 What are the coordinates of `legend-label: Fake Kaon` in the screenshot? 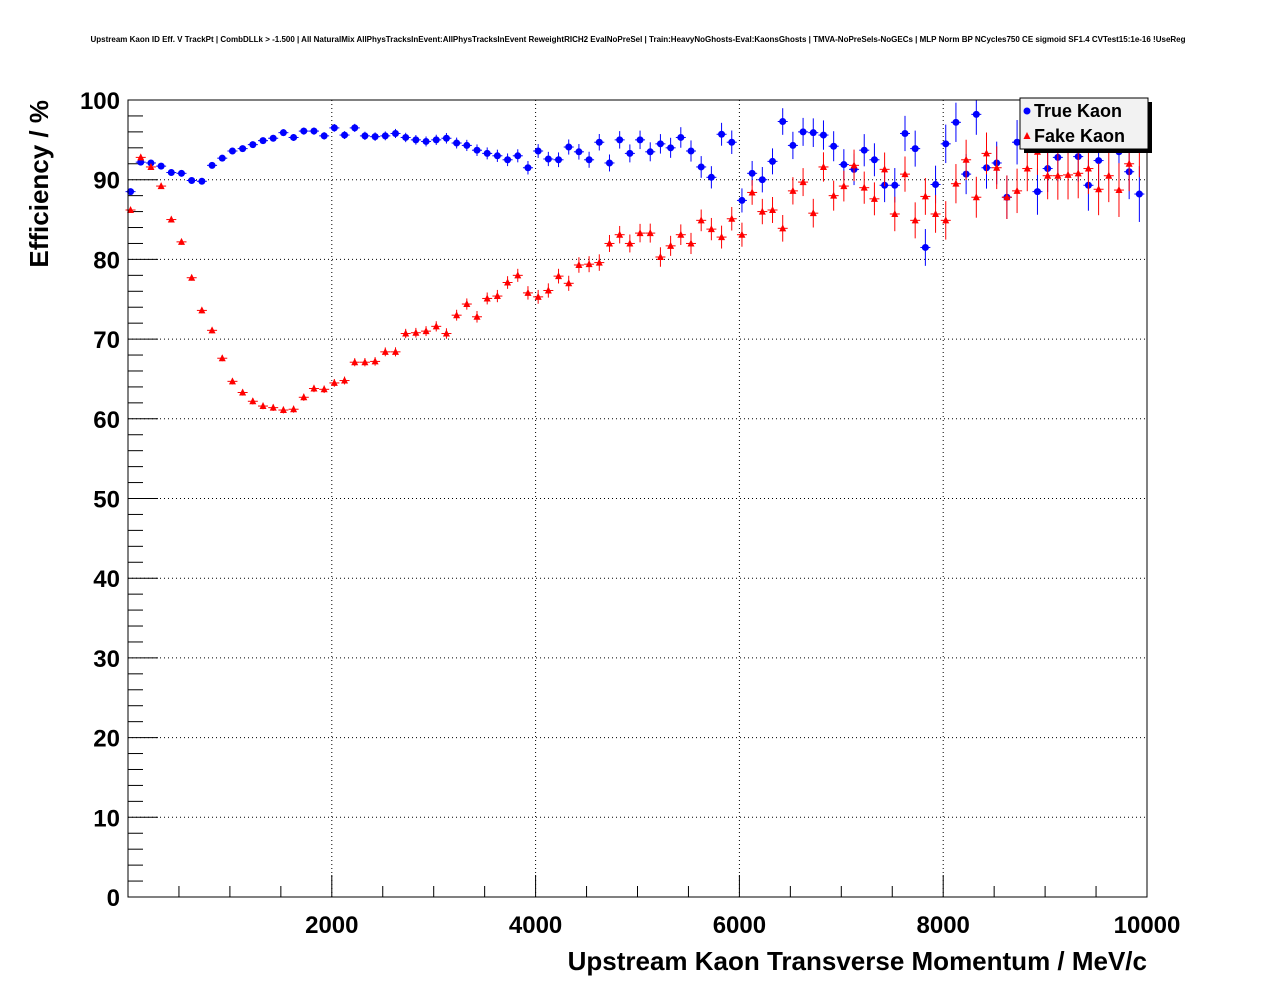 It's located at (1079, 136).